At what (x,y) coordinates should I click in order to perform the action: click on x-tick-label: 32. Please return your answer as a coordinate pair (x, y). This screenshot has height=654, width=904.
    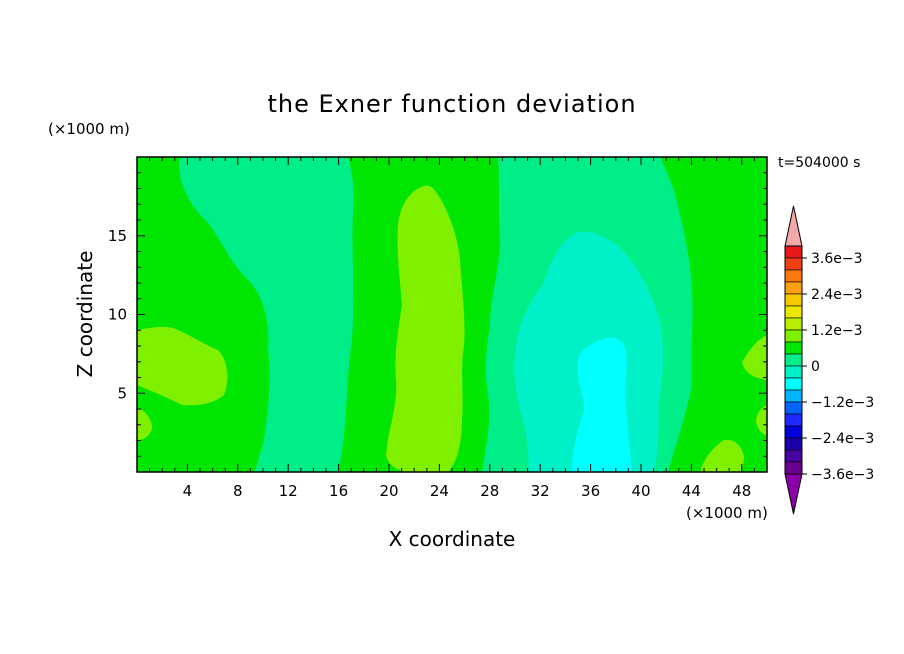
    Looking at the image, I should click on (540, 491).